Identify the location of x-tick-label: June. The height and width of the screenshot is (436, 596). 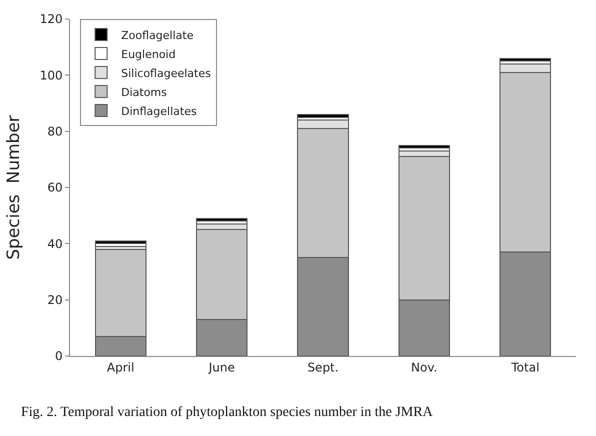
(221, 367).